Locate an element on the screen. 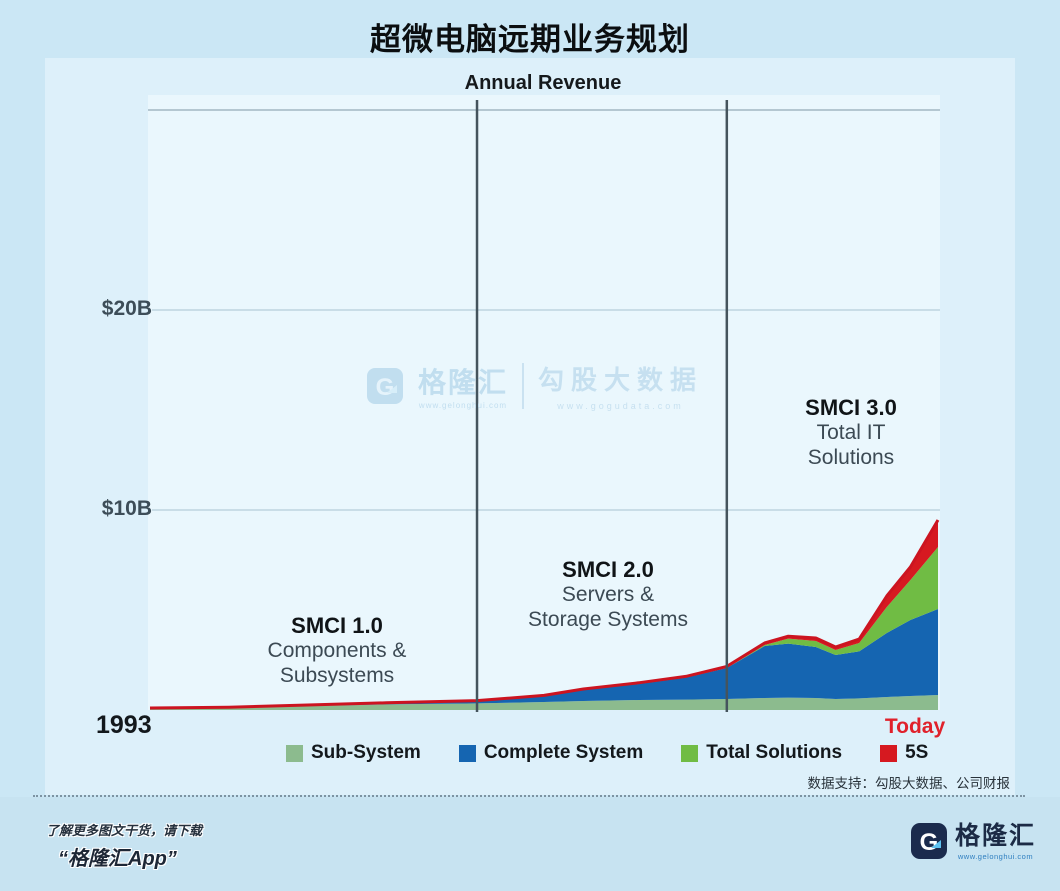 Image resolution: width=1060 pixels, height=891 pixels. legend-label-sub-system: Sub-System is located at coordinates (366, 752).